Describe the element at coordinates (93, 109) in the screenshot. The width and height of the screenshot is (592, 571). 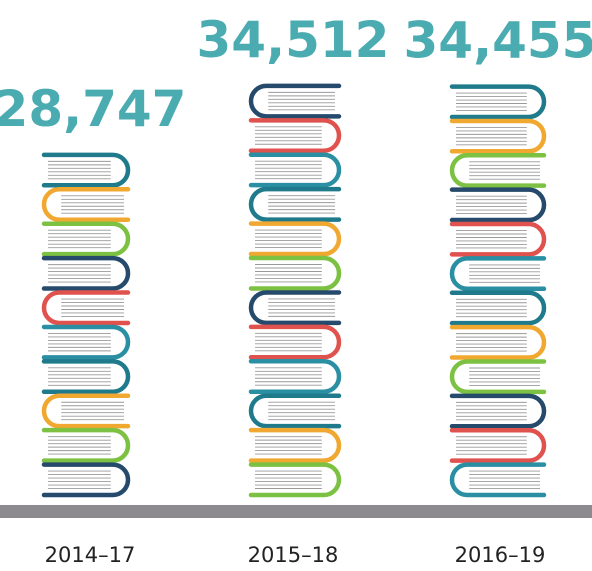
I see `value-label: 28,747` at that location.